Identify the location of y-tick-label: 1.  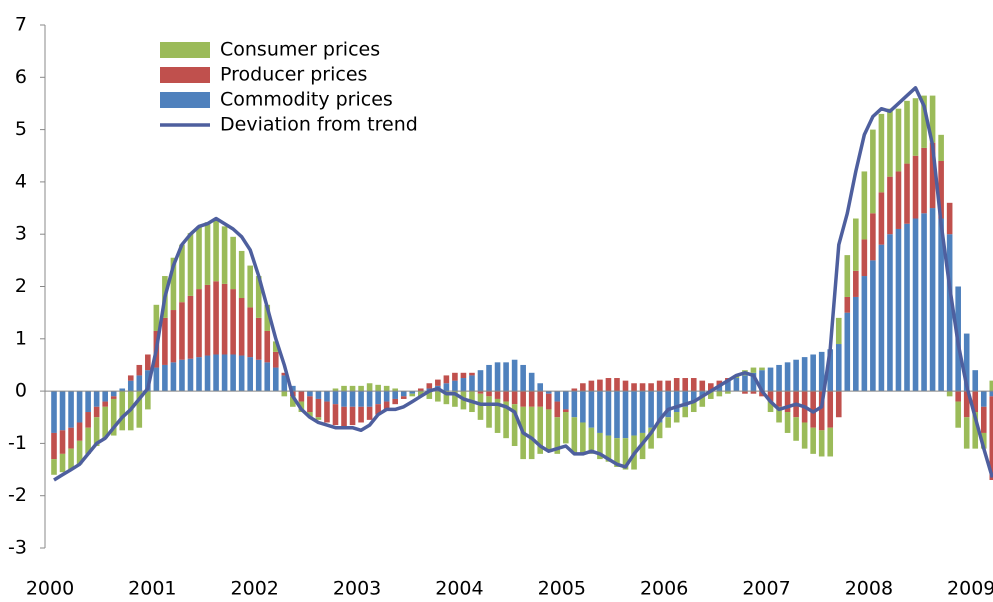
(21, 338).